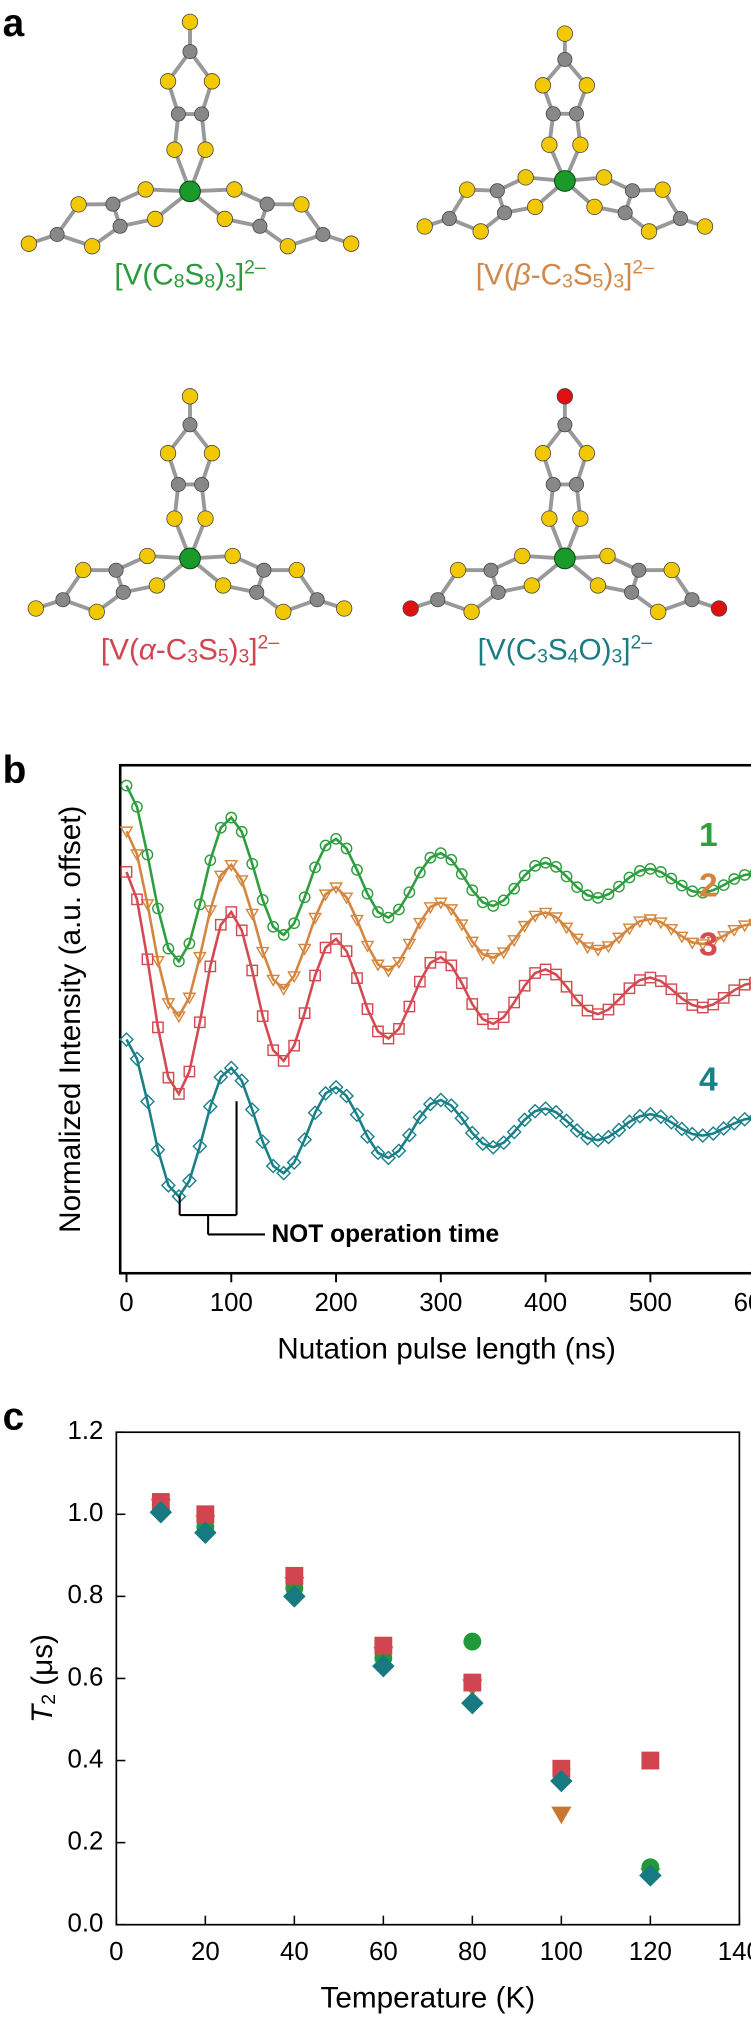 Image resolution: width=751 pixels, height=2032 pixels. What do you see at coordinates (85, 1595) in the screenshot?
I see `y-tick-label: 0.8` at bounding box center [85, 1595].